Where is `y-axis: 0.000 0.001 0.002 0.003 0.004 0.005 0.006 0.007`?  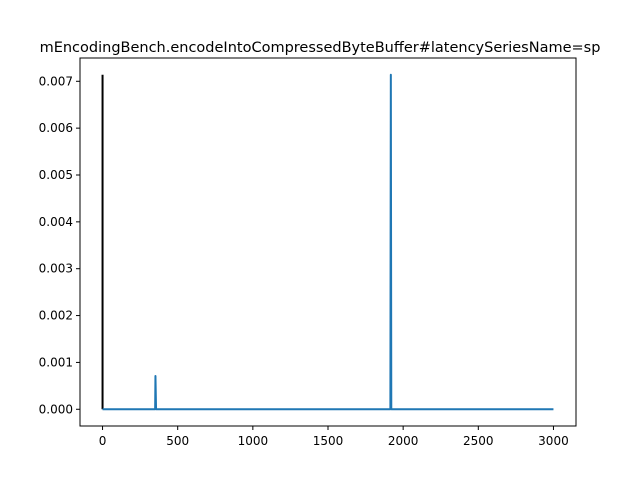 y-axis: 0.000 0.001 0.002 0.003 0.004 0.005 0.006 0.007 is located at coordinates (59, 245).